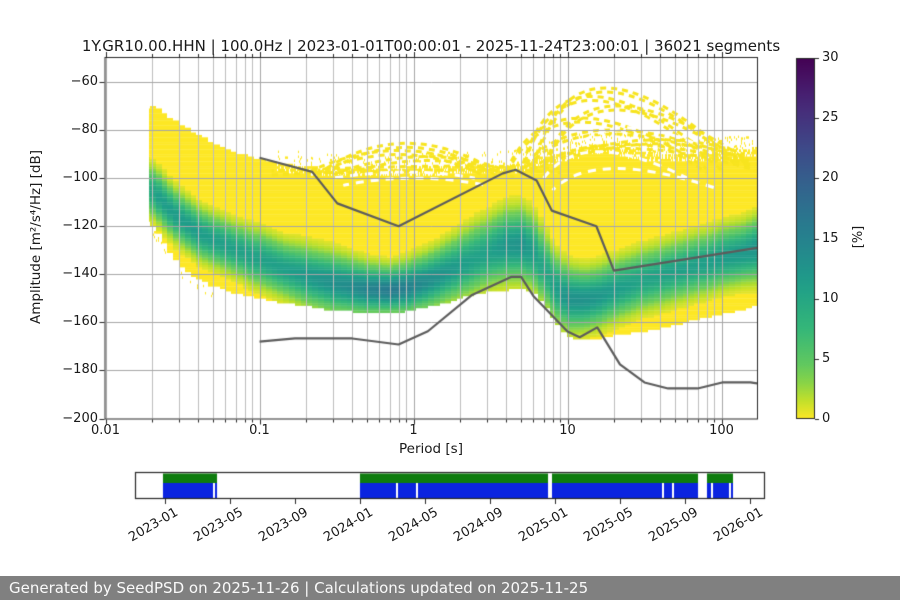  I want to click on y-tick-label: −160, so click(80, 322).